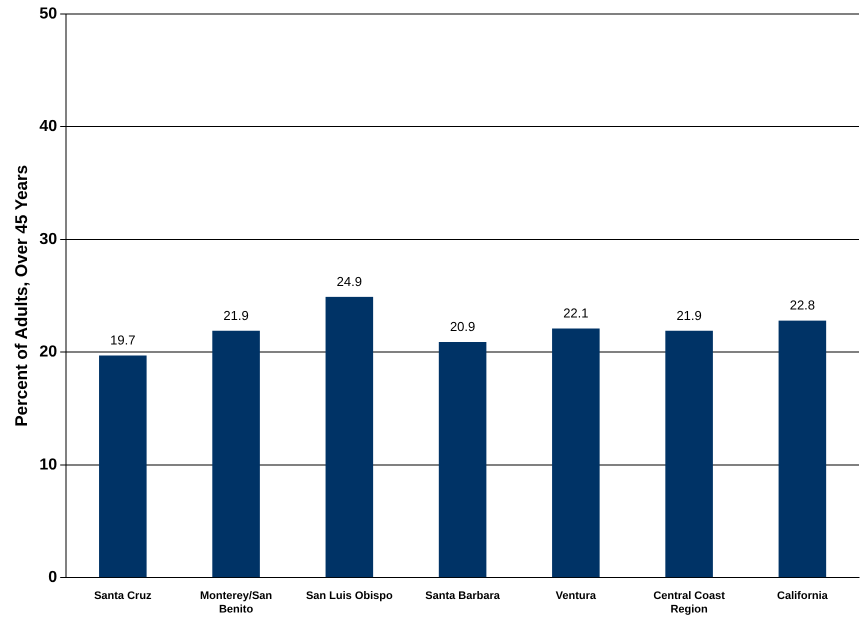  Describe the element at coordinates (123, 340) in the screenshot. I see `data-label: 19.7` at that location.